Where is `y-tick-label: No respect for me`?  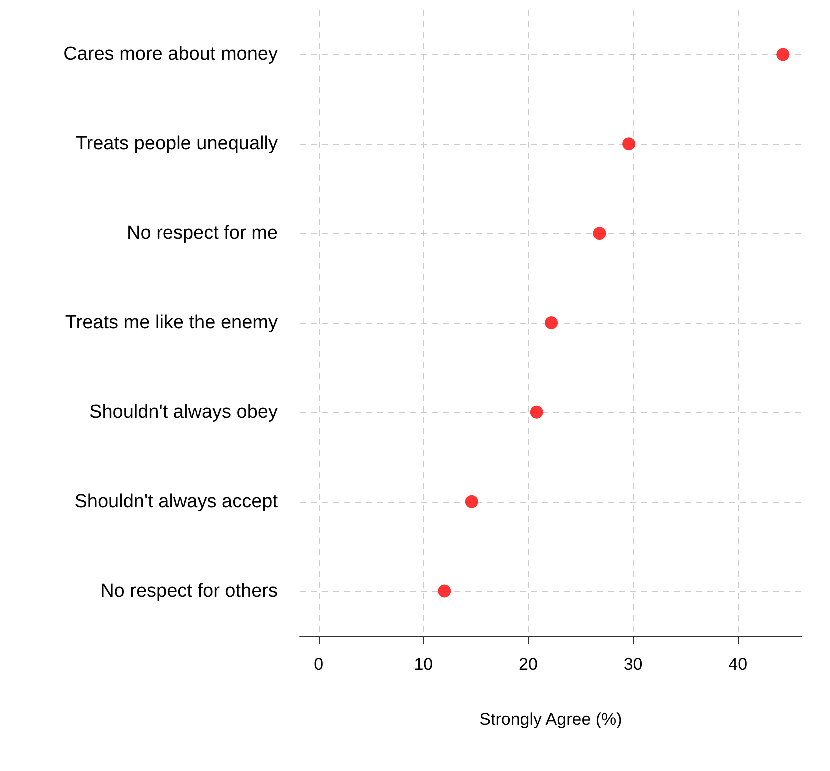 y-tick-label: No respect for me is located at coordinates (202, 233).